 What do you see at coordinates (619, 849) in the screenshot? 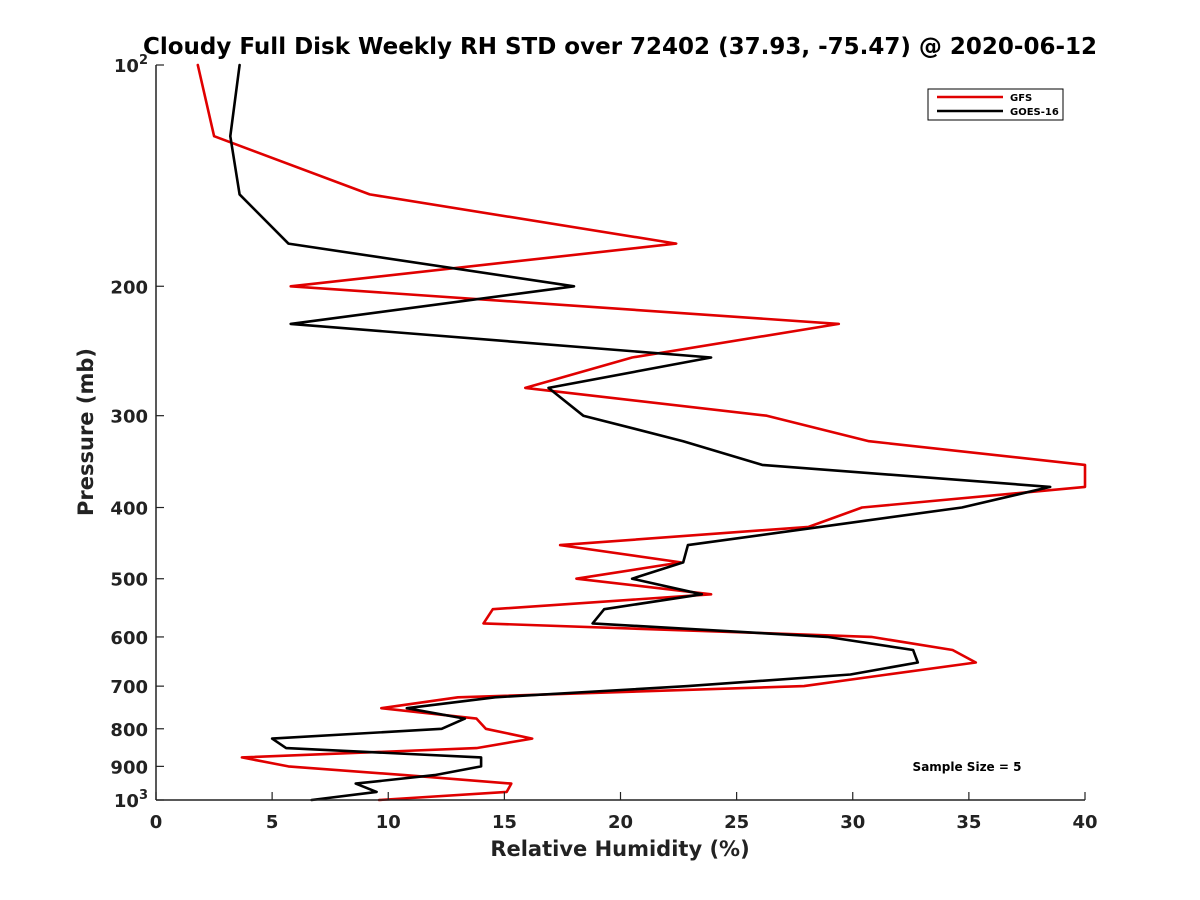
I see `x-axis-label: Relative Humidity (%)` at bounding box center [619, 849].